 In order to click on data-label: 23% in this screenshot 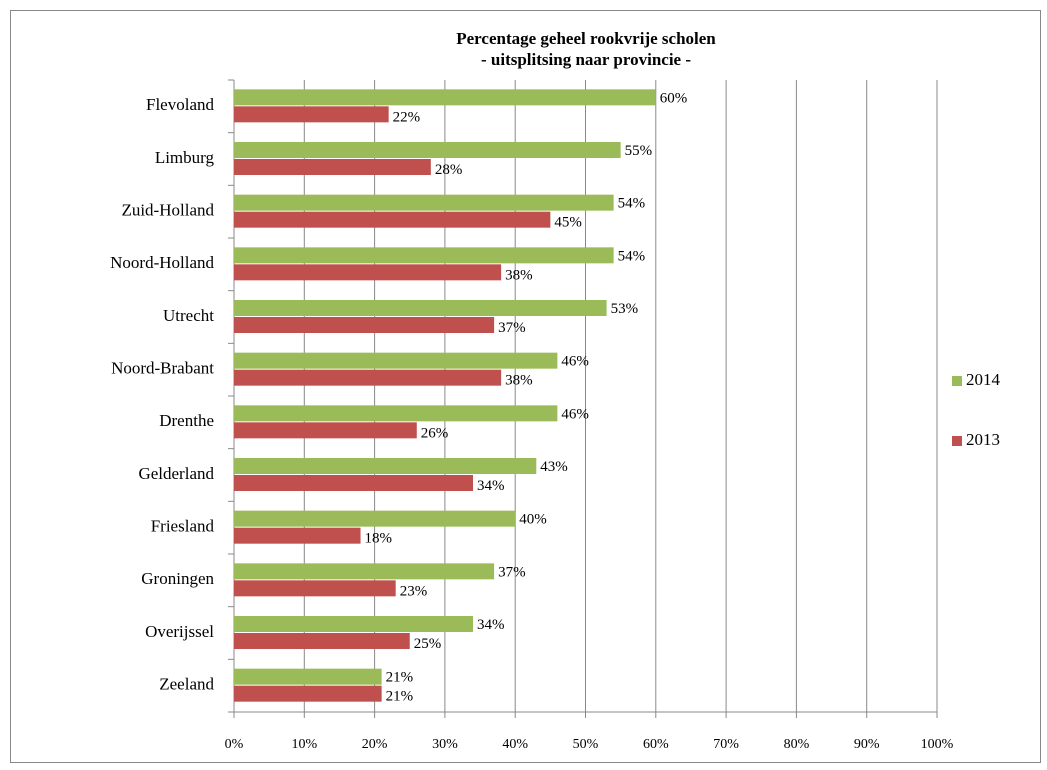, I will do `click(414, 591)`.